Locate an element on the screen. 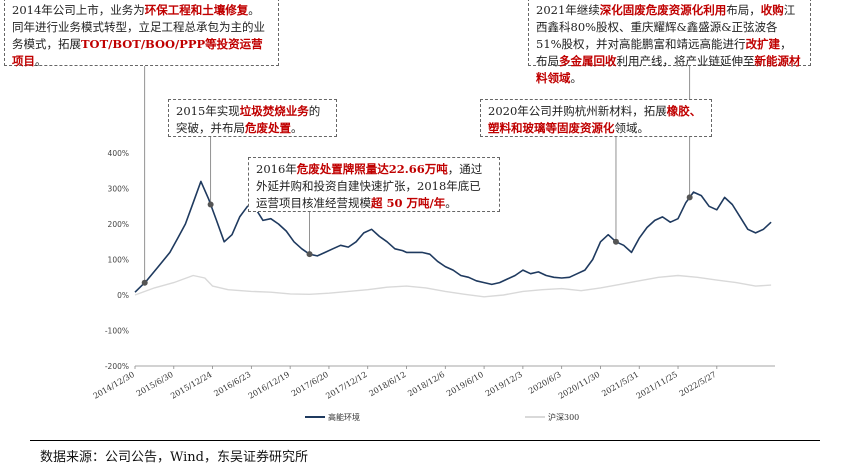 Image resolution: width=849 pixels, height=473 pixels. source-divider is located at coordinates (425, 440).